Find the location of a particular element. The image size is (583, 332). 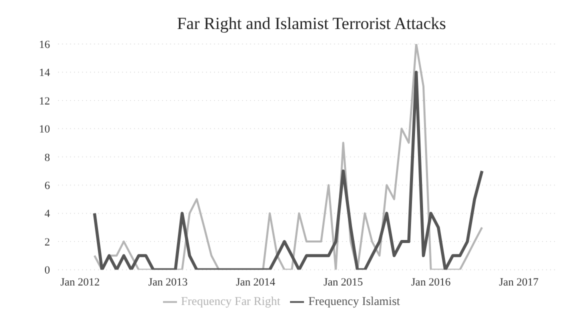

x-tick-label: Jan 2015 is located at coordinates (344, 282).